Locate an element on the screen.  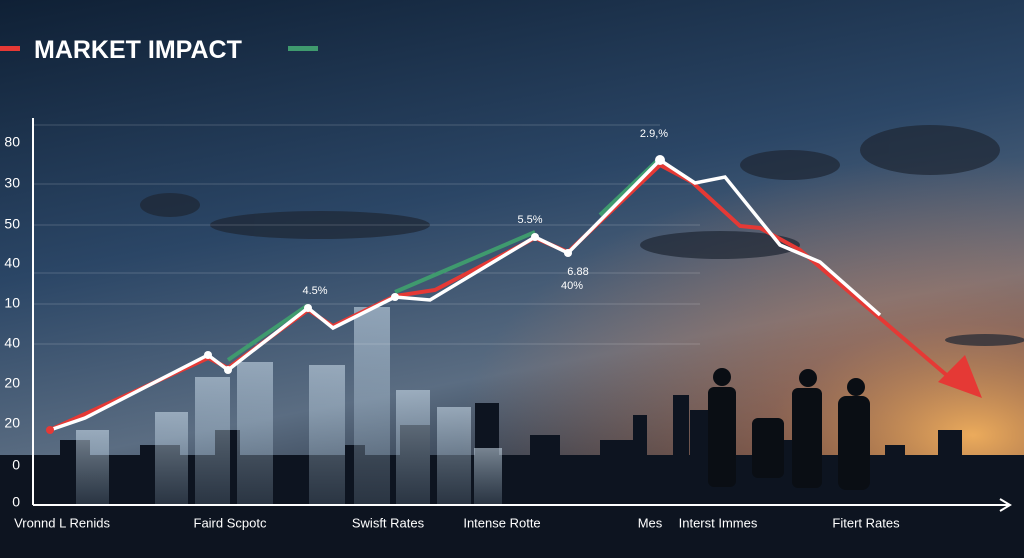
title: MARKET IMPACT is located at coordinates (138, 50).